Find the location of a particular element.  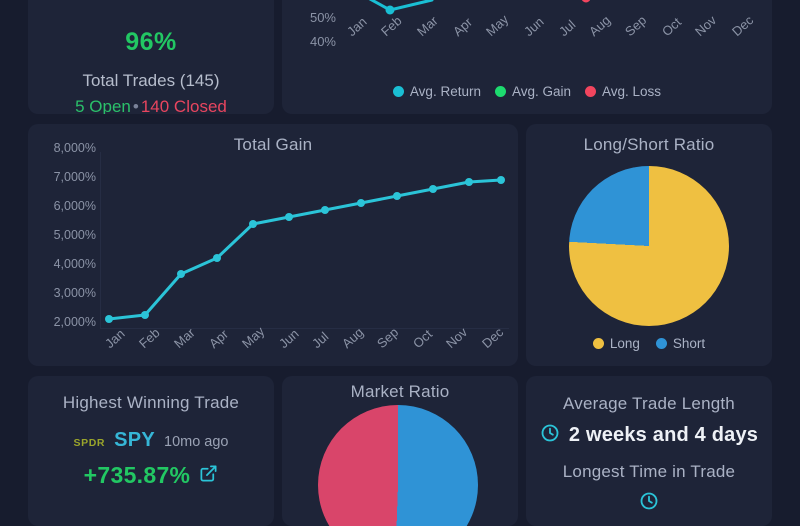

total-gain-line is located at coordinates (305, 249).